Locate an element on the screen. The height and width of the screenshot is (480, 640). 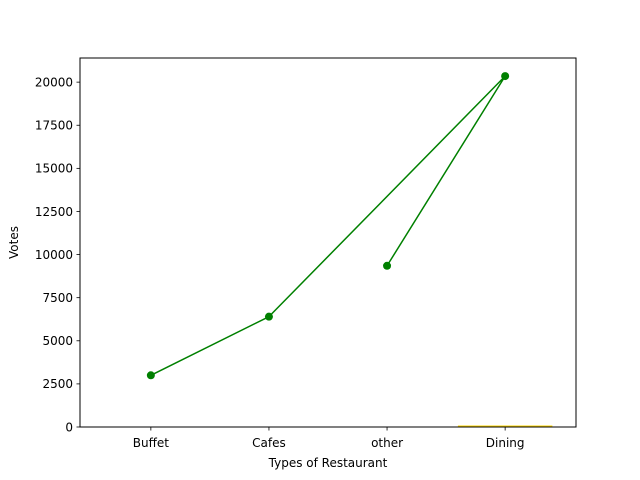
y-tick-label-7500: 7500 is located at coordinates (57, 298).